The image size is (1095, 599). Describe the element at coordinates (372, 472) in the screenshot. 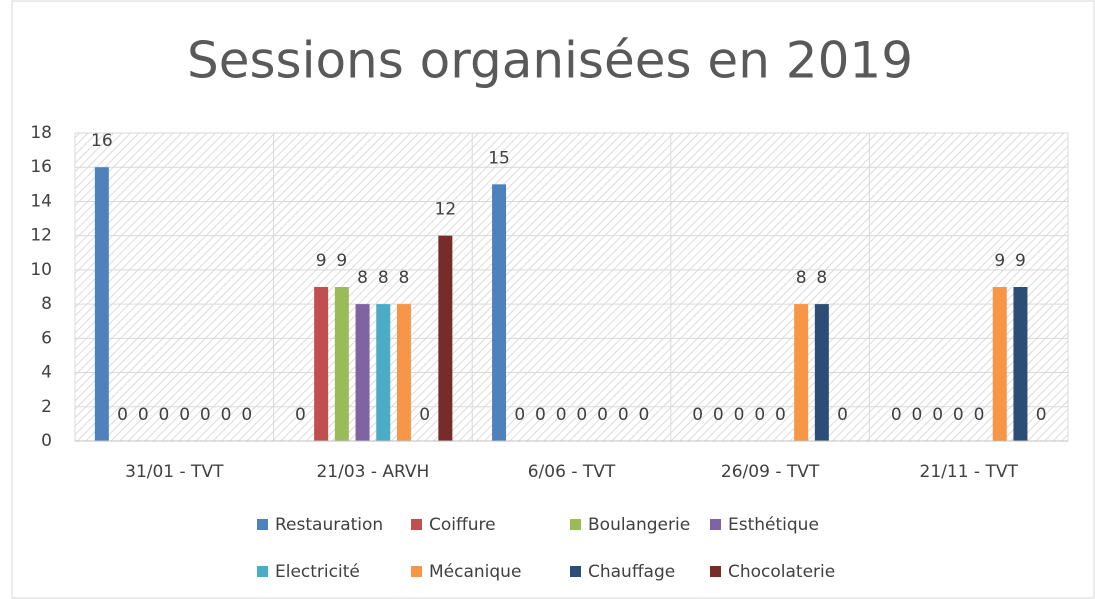

I see `x-tick-label: 21/03 - ARVH` at that location.